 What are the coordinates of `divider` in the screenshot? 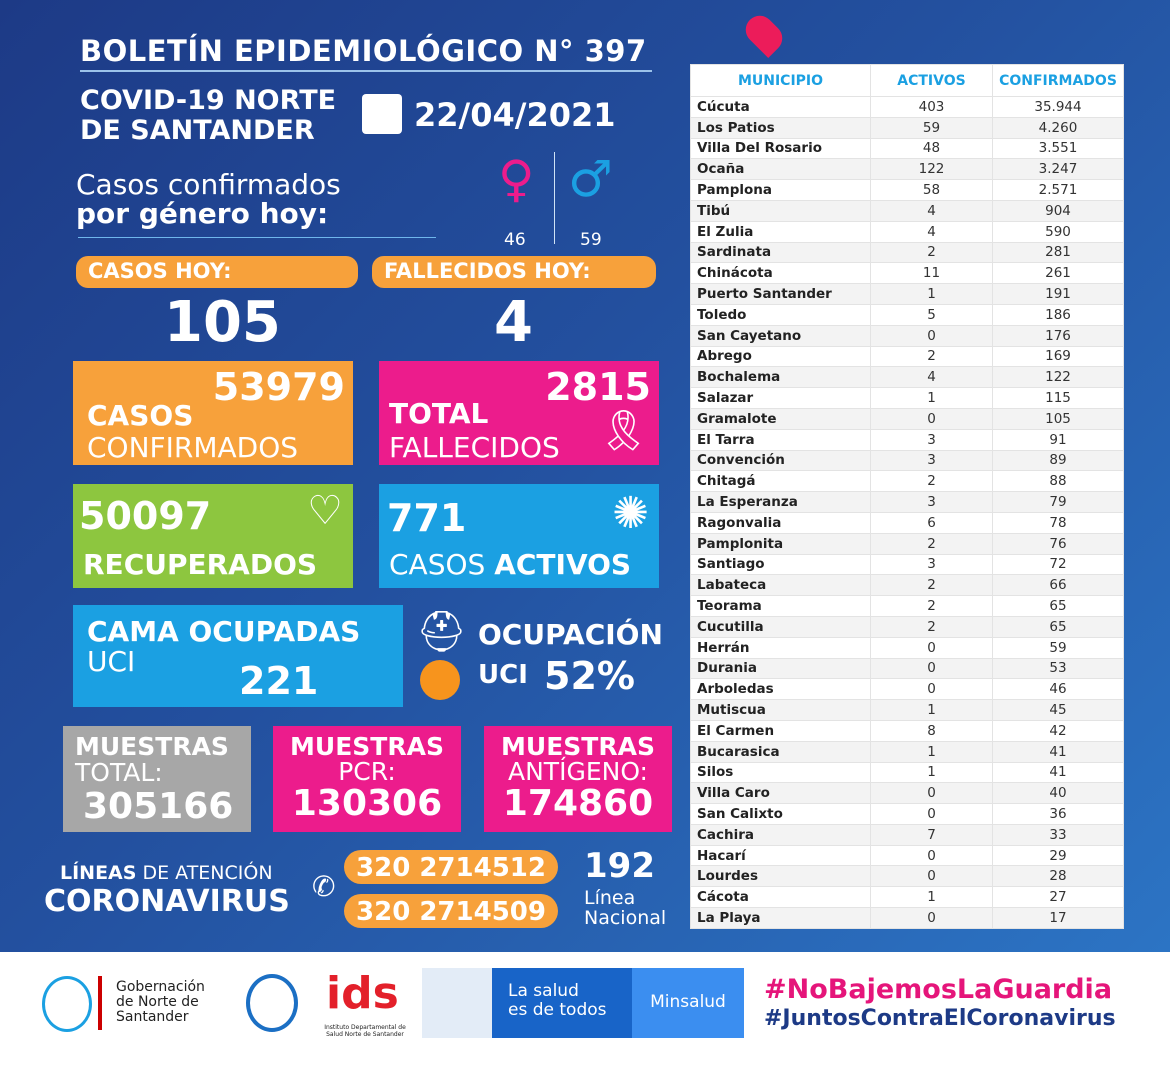 It's located at (554, 198).